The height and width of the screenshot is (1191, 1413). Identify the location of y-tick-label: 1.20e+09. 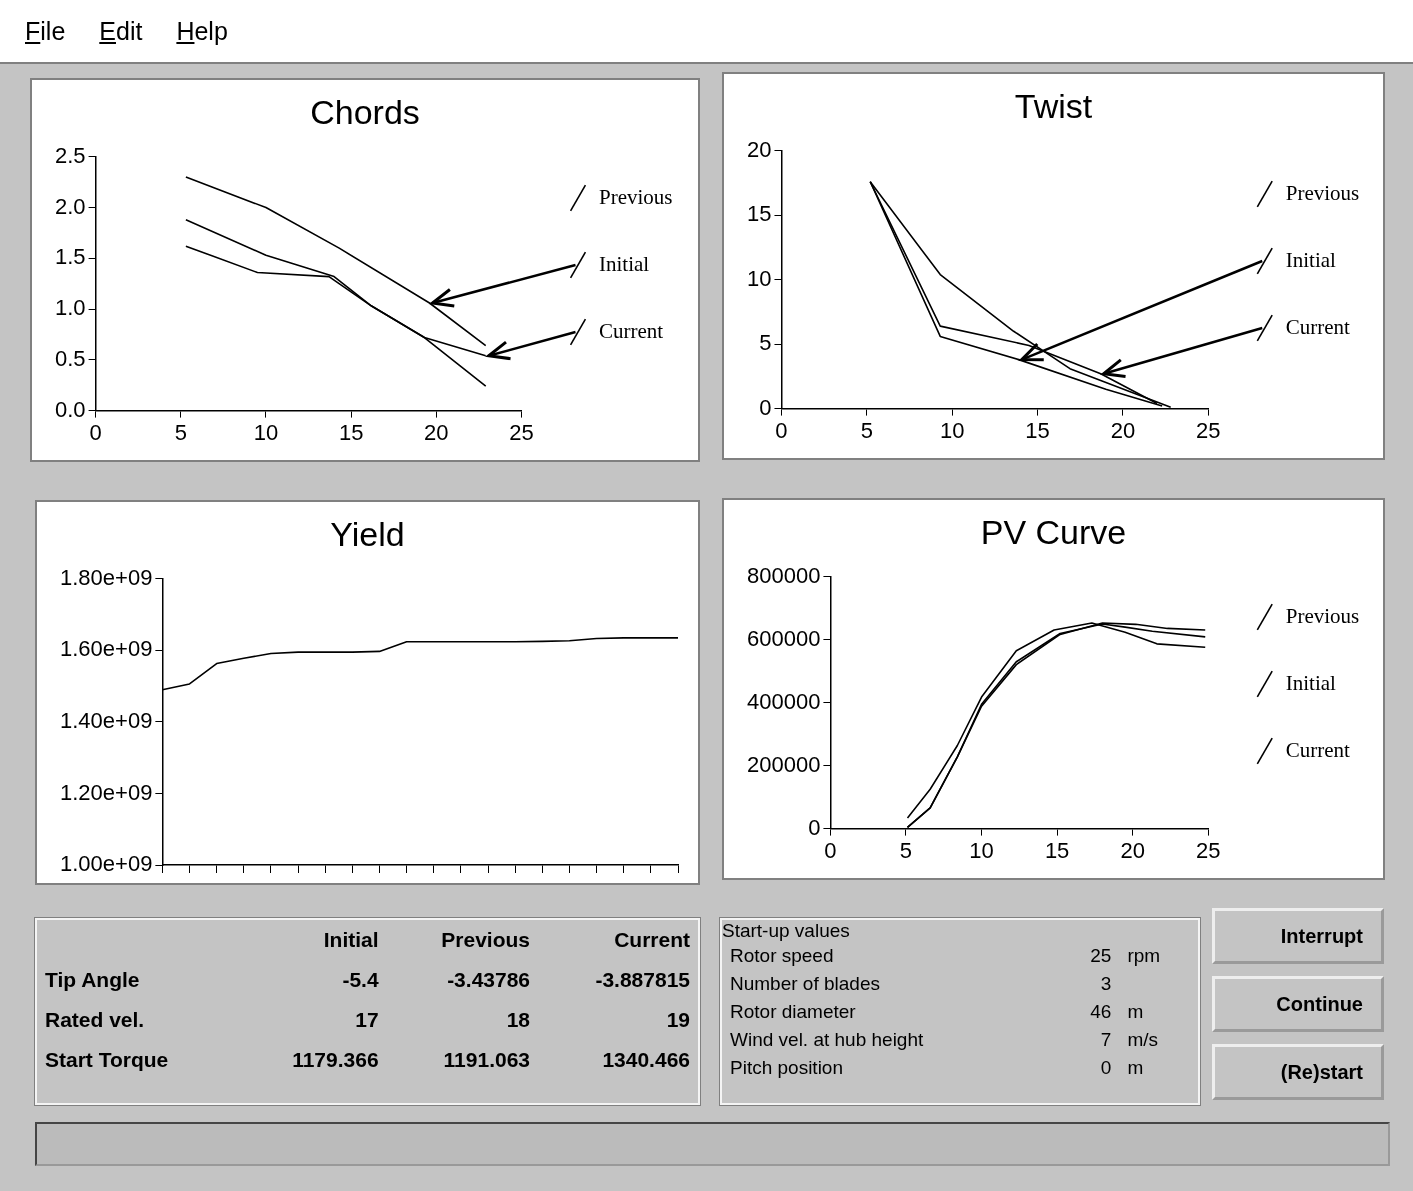
(106, 792).